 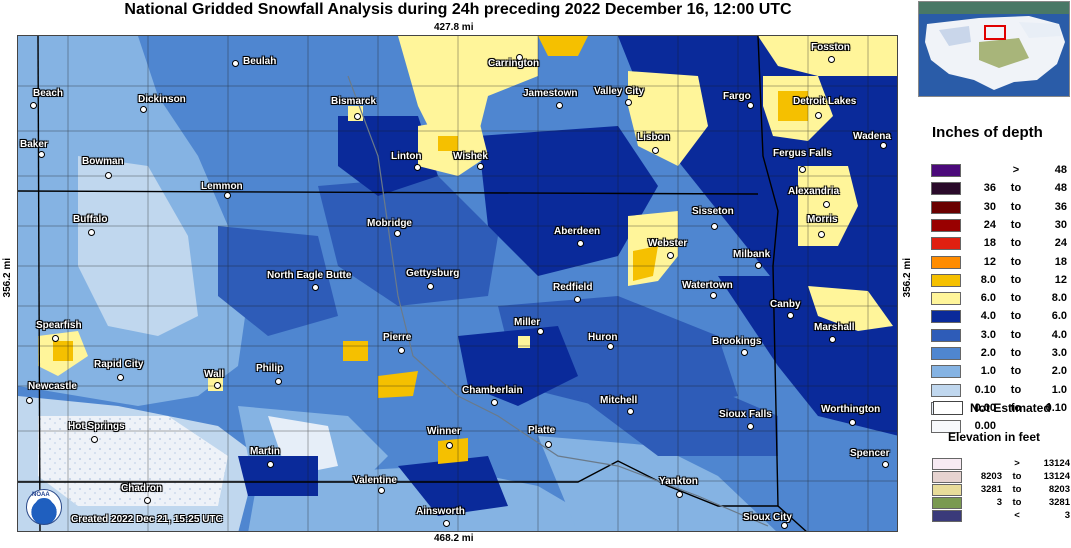 What do you see at coordinates (1060, 243) in the screenshot?
I see `legend-to: 24` at bounding box center [1060, 243].